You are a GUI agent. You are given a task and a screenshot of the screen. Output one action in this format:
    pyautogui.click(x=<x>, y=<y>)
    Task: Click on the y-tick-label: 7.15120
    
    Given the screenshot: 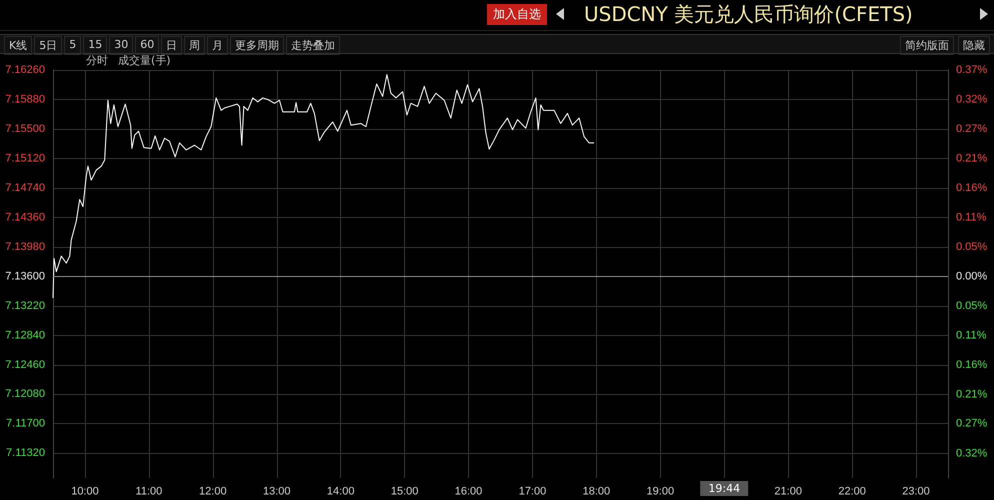 What is the action you would take?
    pyautogui.click(x=25, y=158)
    